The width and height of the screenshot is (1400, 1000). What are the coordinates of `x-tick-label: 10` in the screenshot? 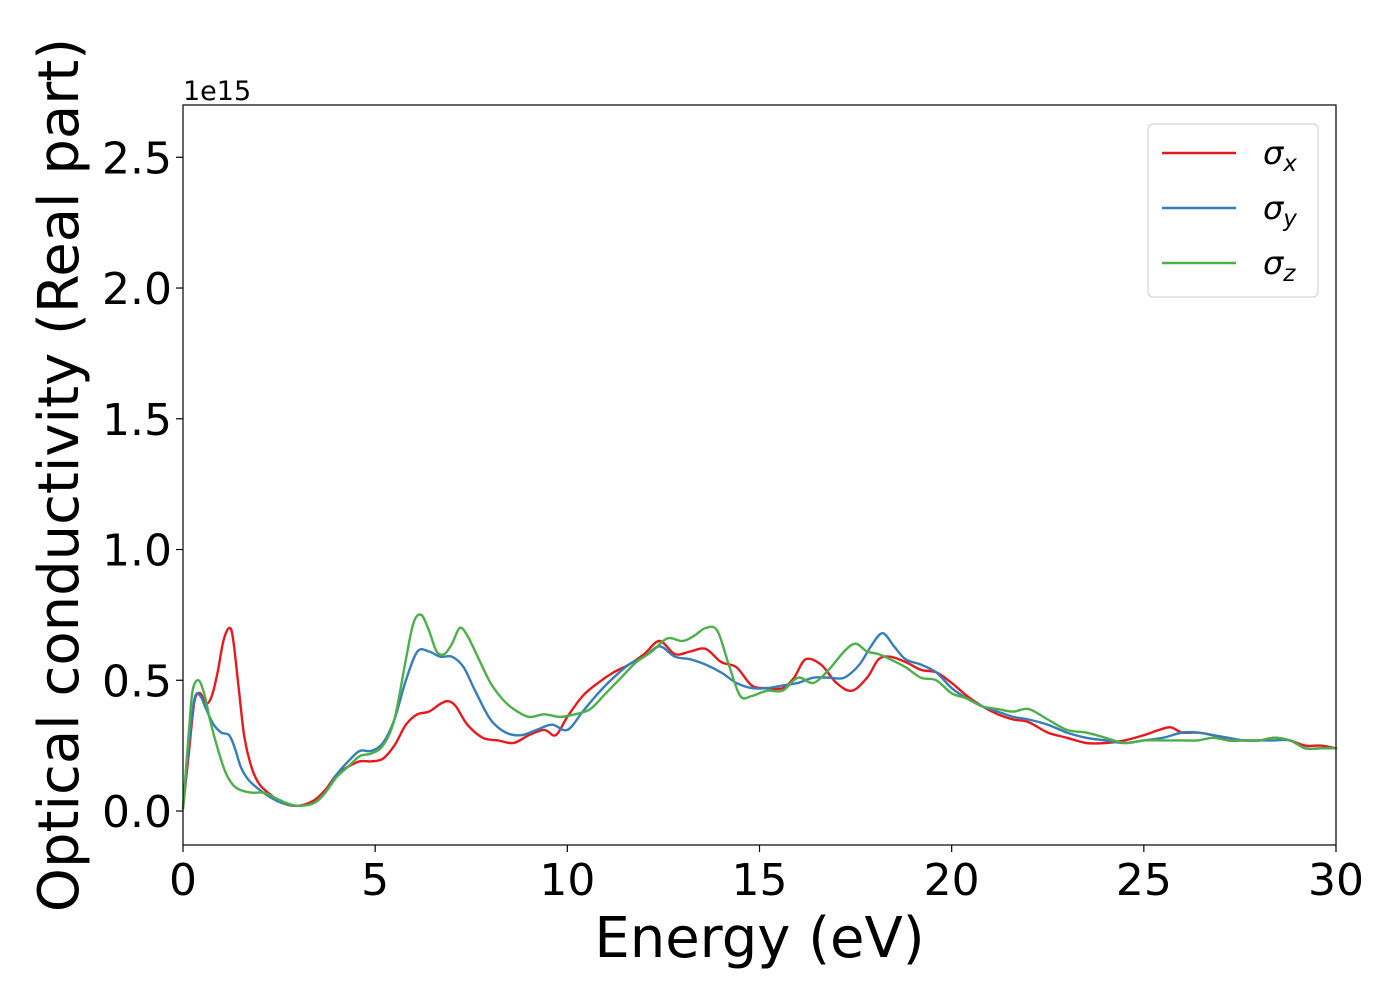 It's located at (567, 880).